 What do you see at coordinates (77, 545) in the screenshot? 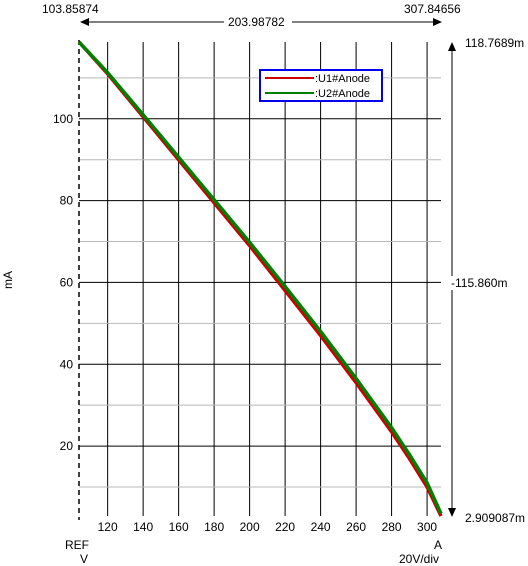
I see `x-ref-label: REF` at bounding box center [77, 545].